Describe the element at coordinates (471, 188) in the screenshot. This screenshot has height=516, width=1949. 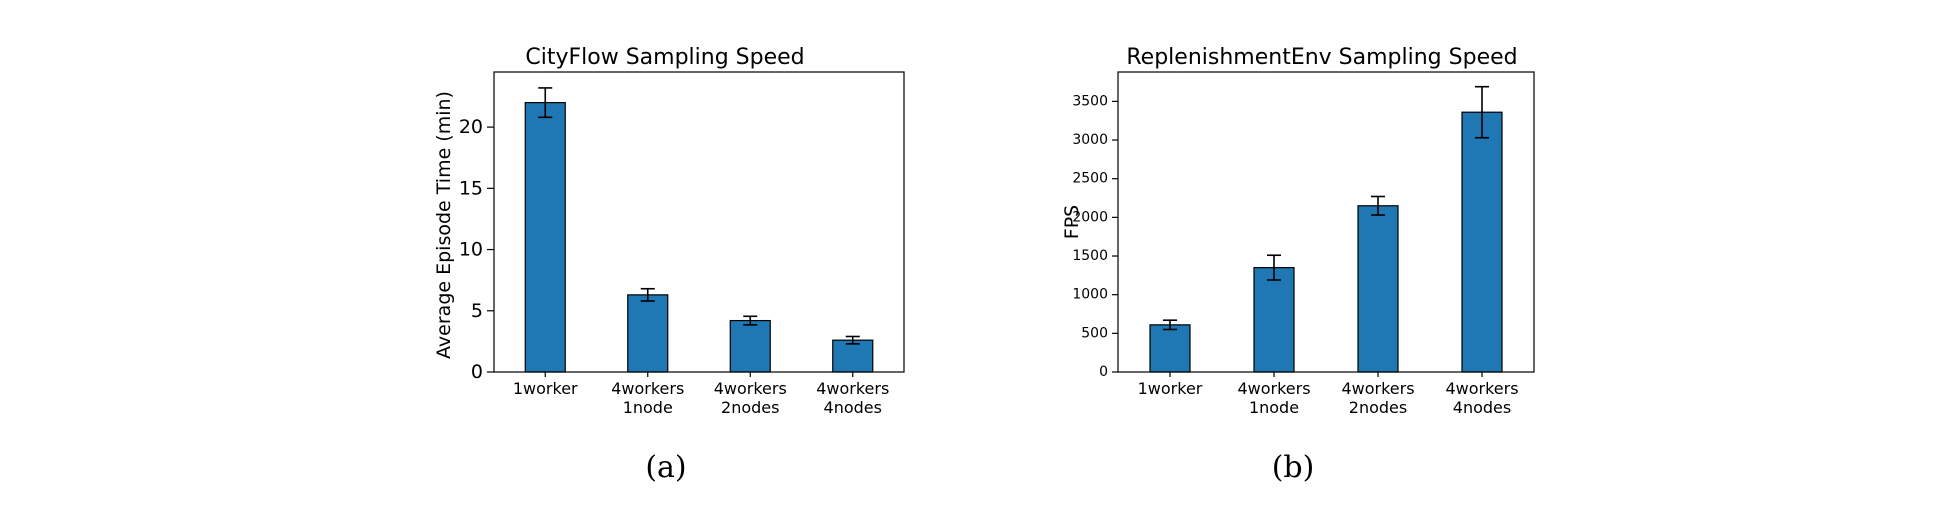
I see `y-tick-label: 15` at that location.